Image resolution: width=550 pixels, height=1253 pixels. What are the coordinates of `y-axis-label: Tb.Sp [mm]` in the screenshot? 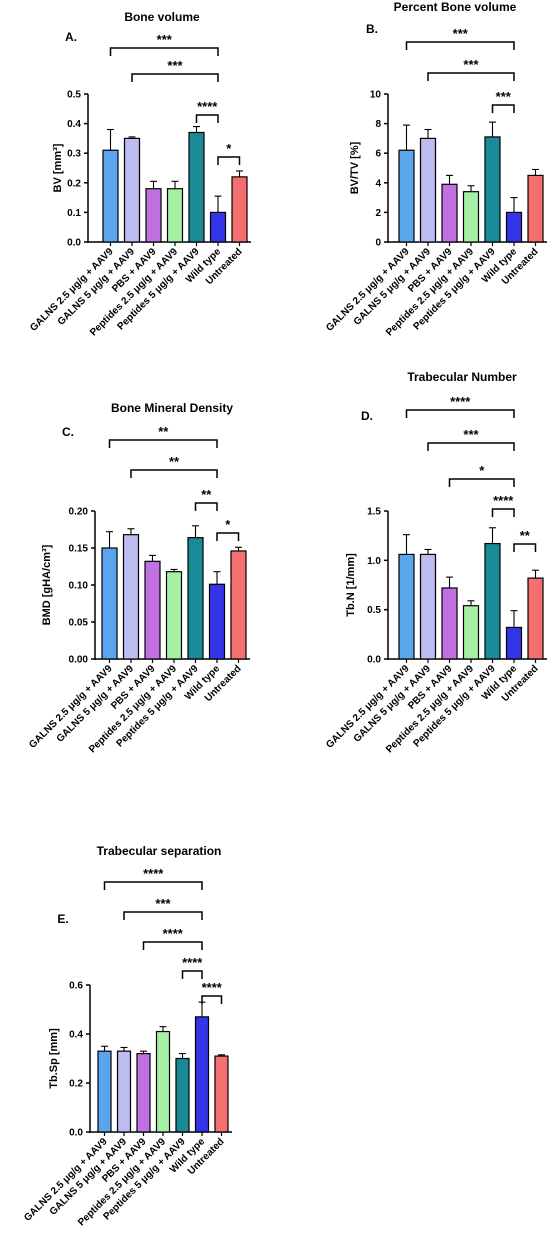 It's located at (54, 1058).